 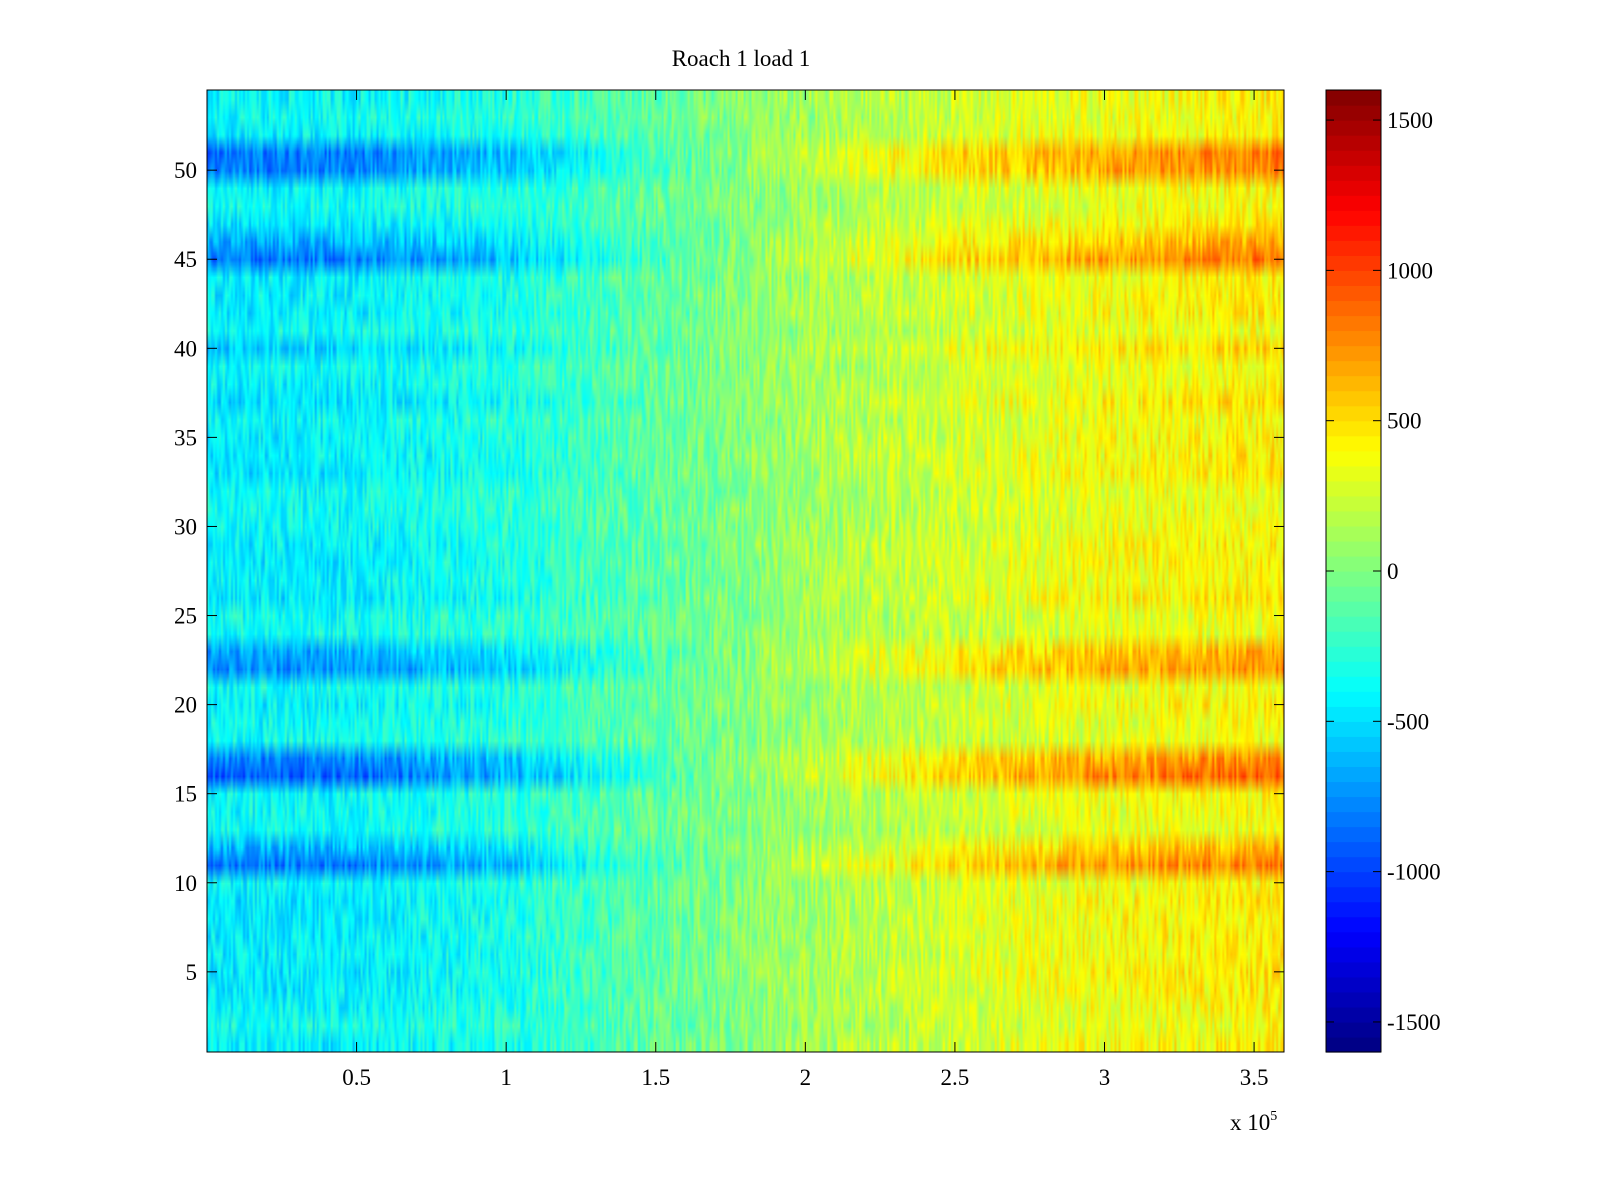 What do you see at coordinates (655, 1077) in the screenshot?
I see `x-tick-label: 1.5` at bounding box center [655, 1077].